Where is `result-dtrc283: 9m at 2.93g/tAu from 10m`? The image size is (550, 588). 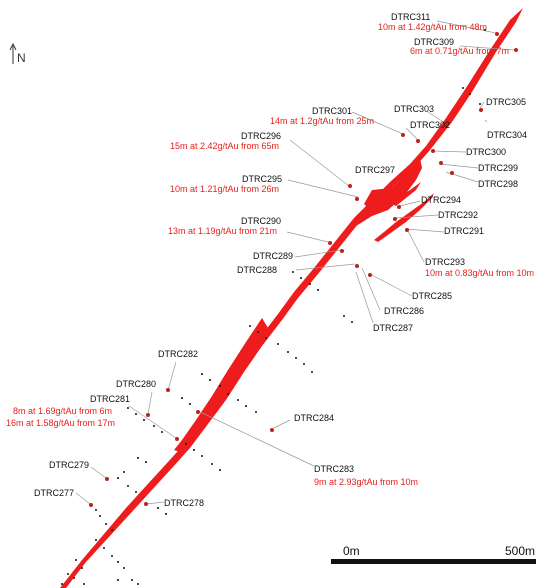
result-dtrc283: 9m at 2.93g/tAu from 10m is located at coordinates (366, 482).